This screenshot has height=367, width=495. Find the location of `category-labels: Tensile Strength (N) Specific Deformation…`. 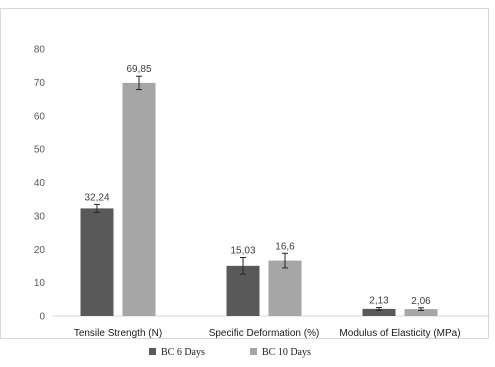

category-labels: Tensile Strength (N) Specific Deformation… is located at coordinates (267, 333).